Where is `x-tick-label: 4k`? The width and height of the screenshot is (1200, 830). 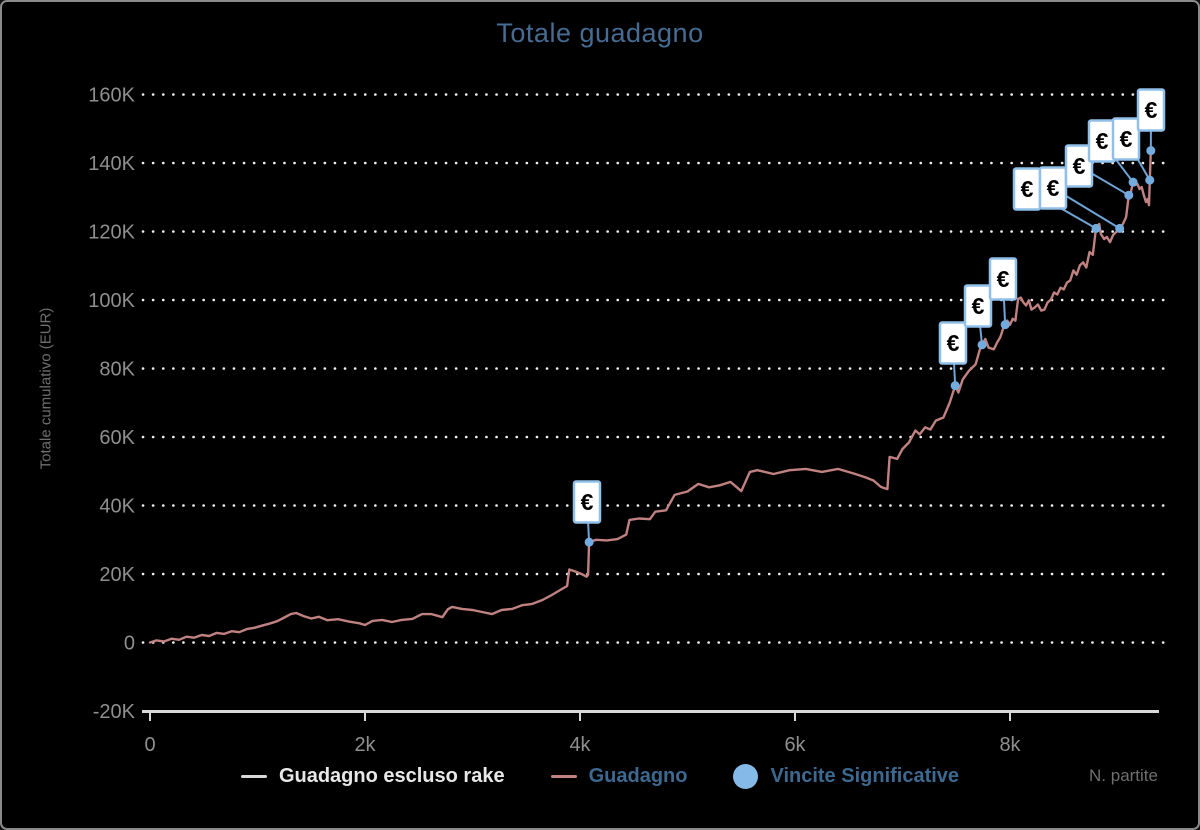 x-tick-label: 4k is located at coordinates (580, 745).